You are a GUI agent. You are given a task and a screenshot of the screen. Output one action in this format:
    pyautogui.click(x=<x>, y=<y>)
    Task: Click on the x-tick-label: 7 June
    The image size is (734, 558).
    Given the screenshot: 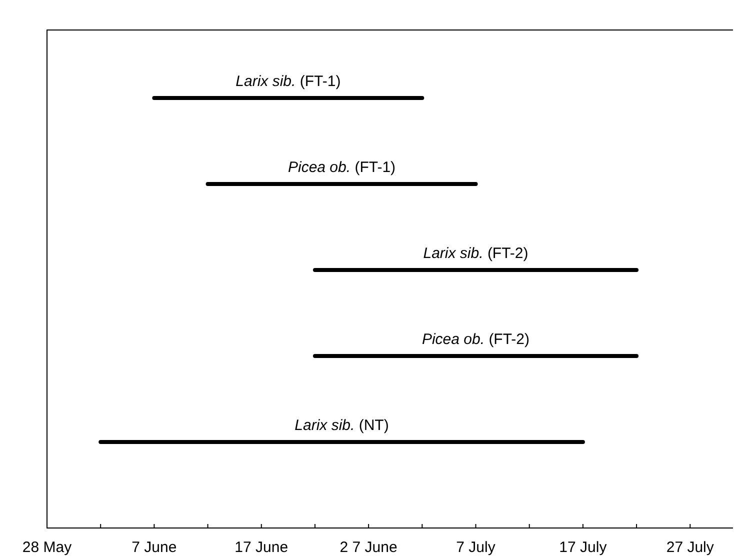 What is the action you would take?
    pyautogui.click(x=154, y=547)
    